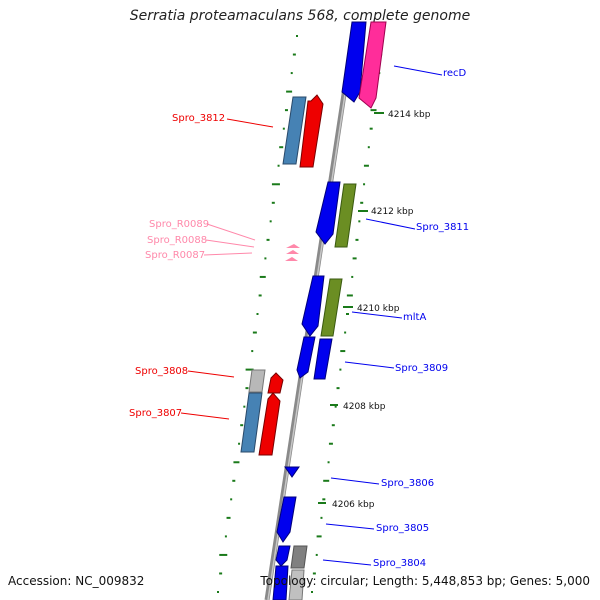 The image size is (600, 600). What do you see at coordinates (353, 505) in the screenshot?
I see `kbp-label: 4206 kbp` at bounding box center [353, 505].